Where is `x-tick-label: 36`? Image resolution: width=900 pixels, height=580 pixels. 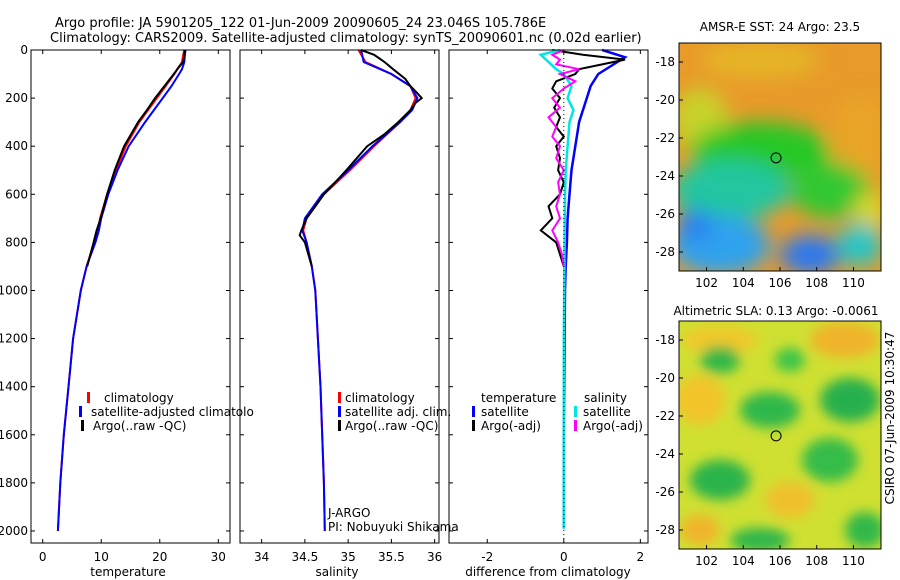 x-tick-label: 36 is located at coordinates (434, 557).